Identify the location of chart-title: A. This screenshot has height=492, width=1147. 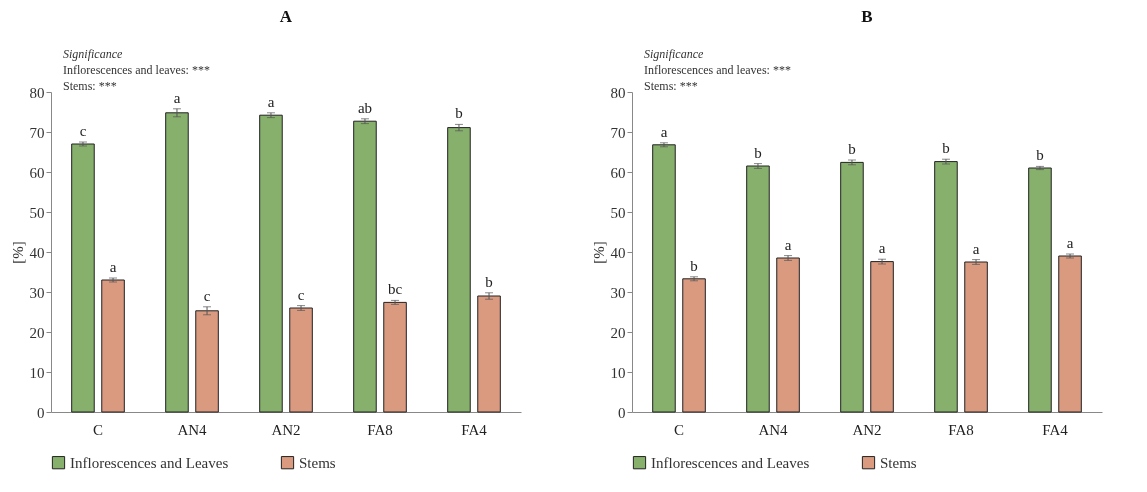
(286, 16).